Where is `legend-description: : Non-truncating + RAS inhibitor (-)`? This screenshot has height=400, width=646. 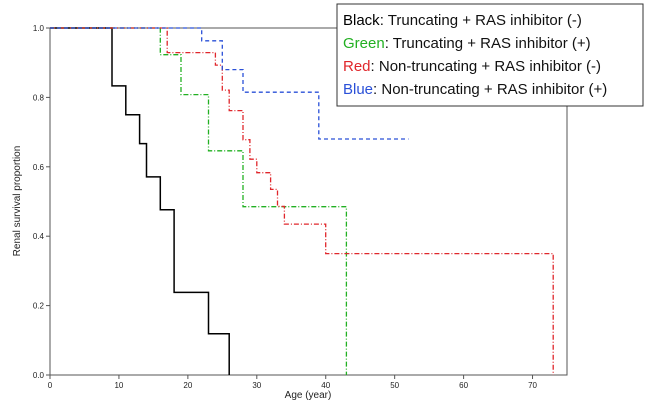
legend-description: : Non-truncating + RAS inhibitor (-) is located at coordinates (486, 66).